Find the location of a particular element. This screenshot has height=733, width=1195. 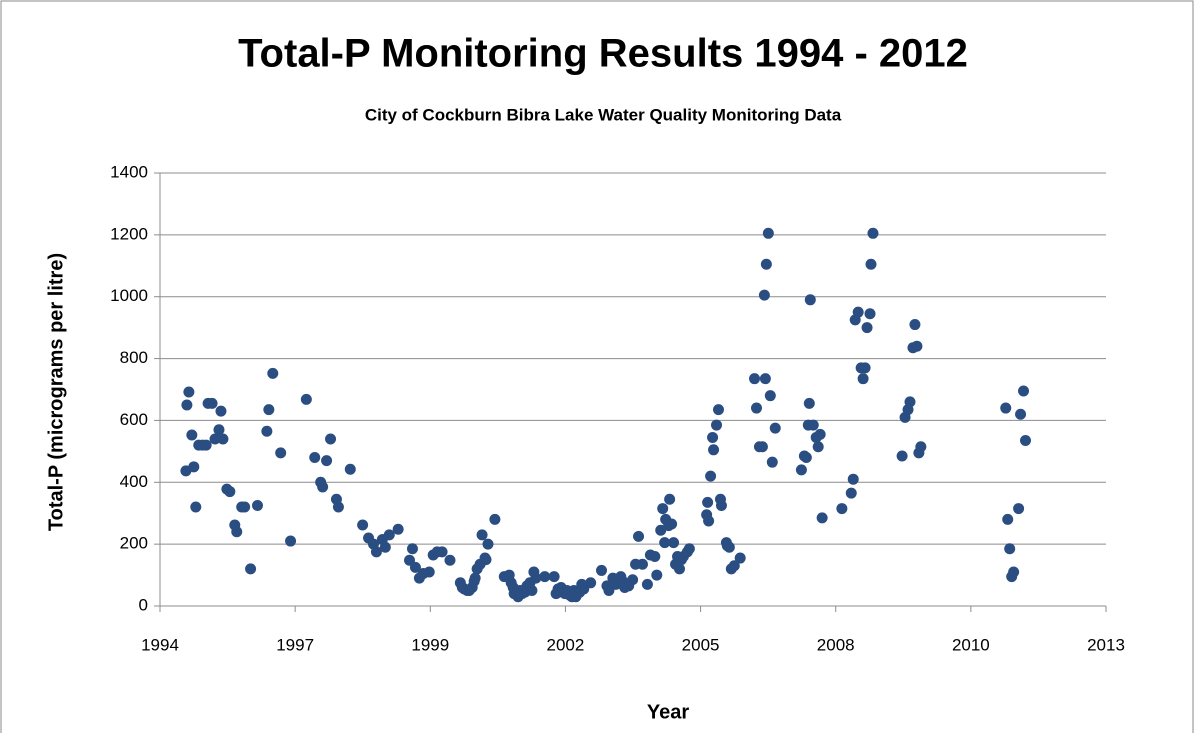

y-tick-label: 1200 is located at coordinates (129, 233).